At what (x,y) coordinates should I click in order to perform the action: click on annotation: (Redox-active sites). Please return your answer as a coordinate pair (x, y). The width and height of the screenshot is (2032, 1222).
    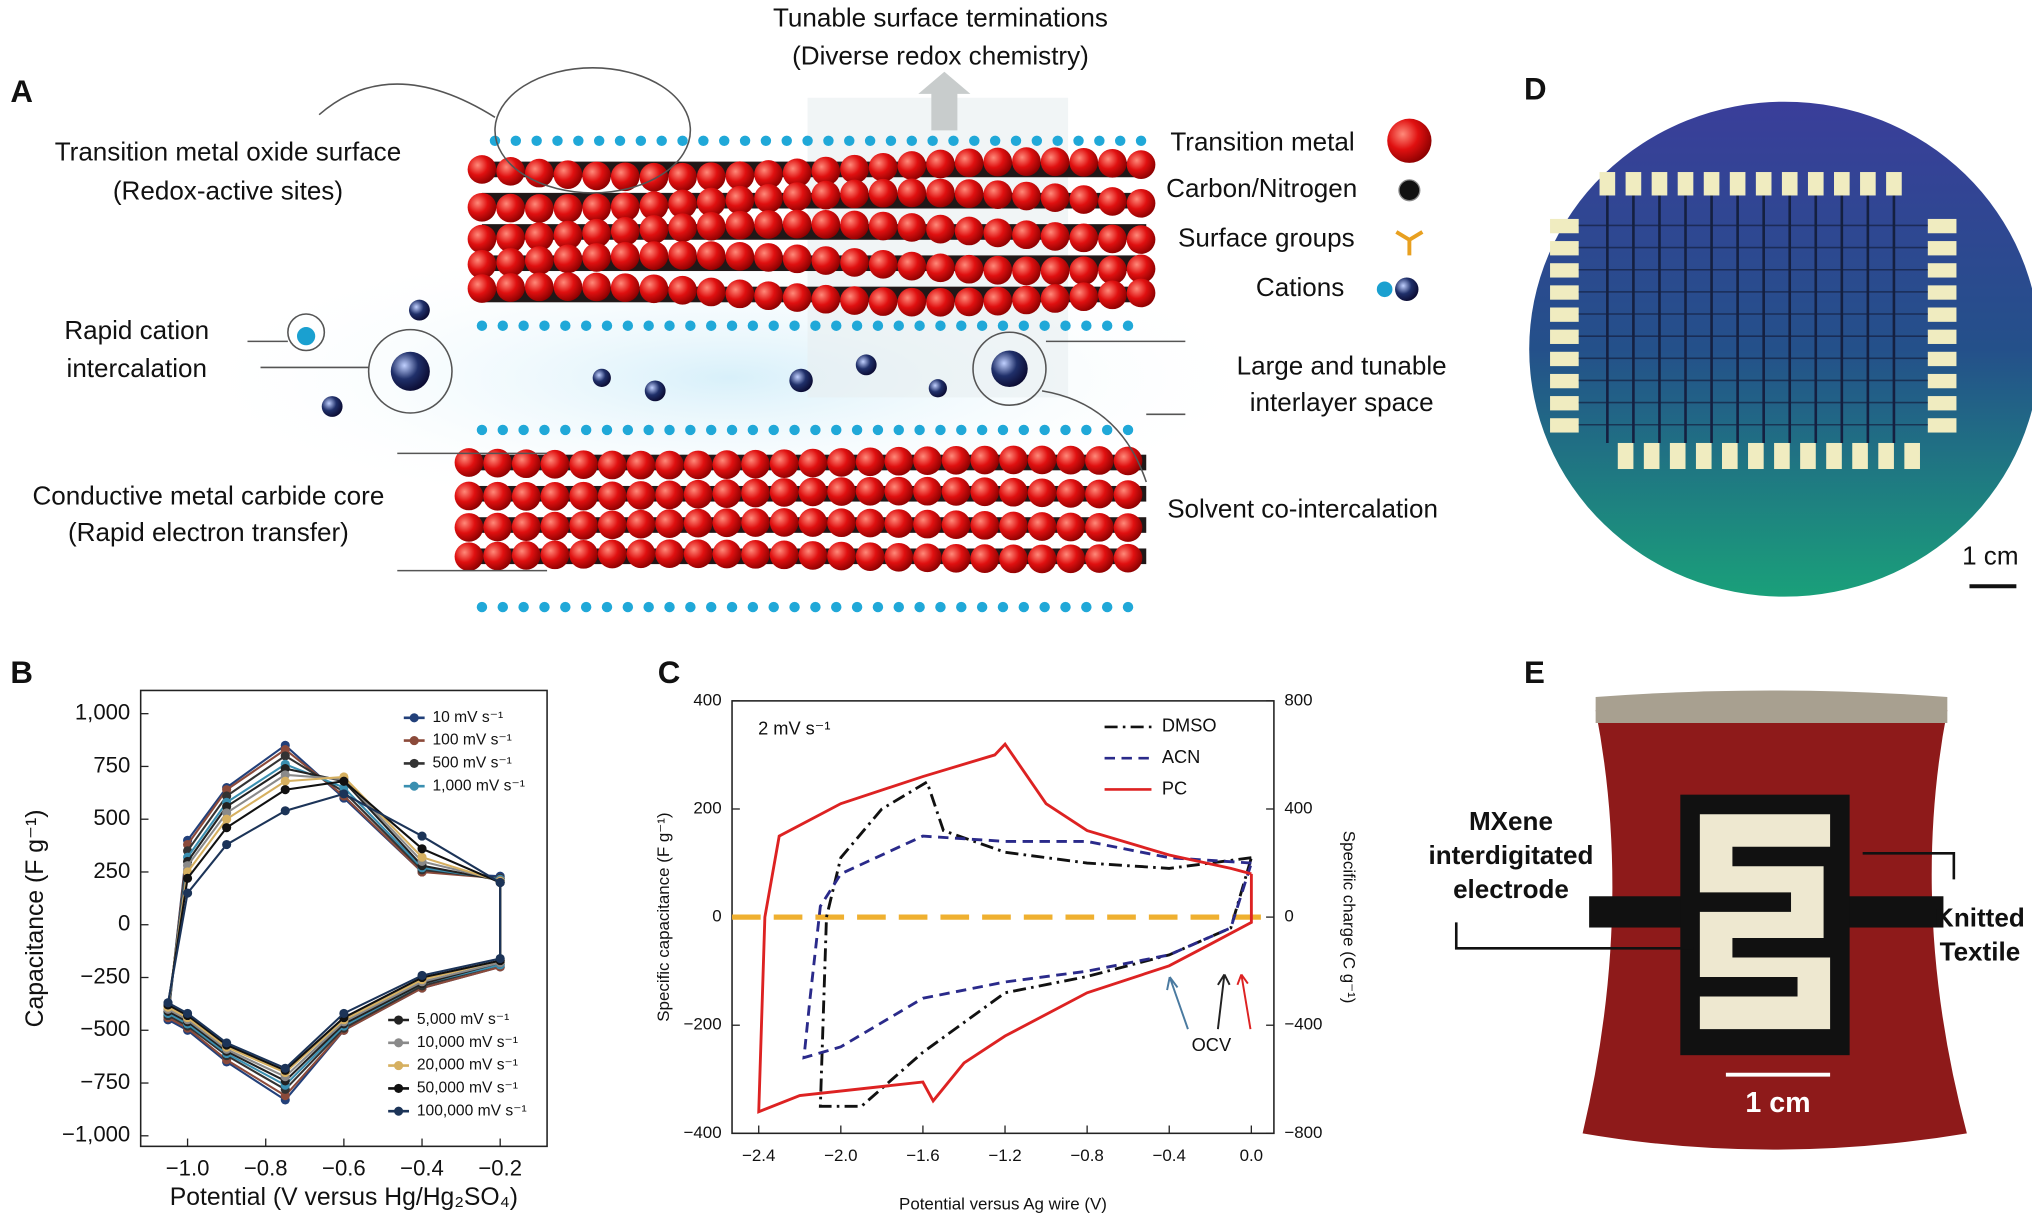
    Looking at the image, I should click on (228, 191).